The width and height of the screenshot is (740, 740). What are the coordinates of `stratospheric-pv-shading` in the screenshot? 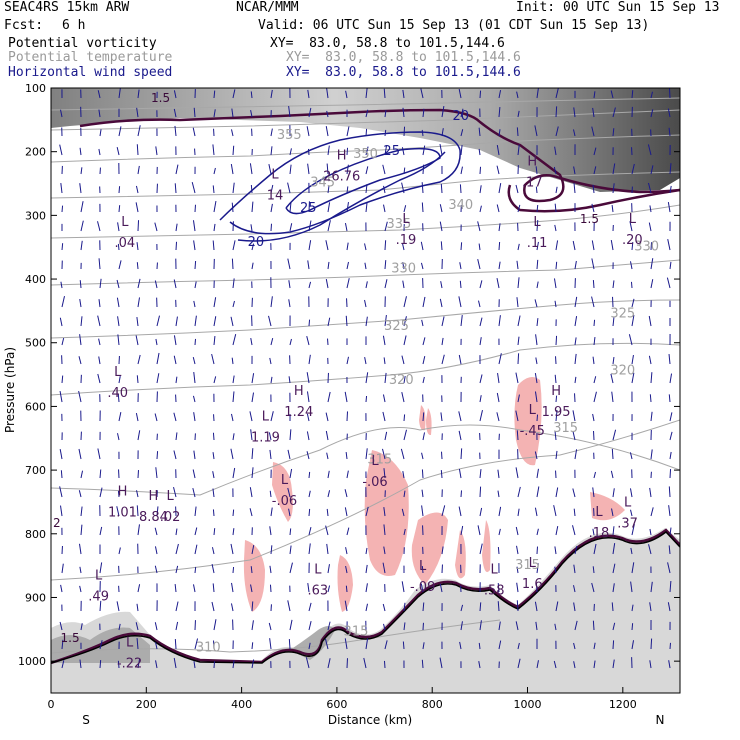 It's located at (365, 140).